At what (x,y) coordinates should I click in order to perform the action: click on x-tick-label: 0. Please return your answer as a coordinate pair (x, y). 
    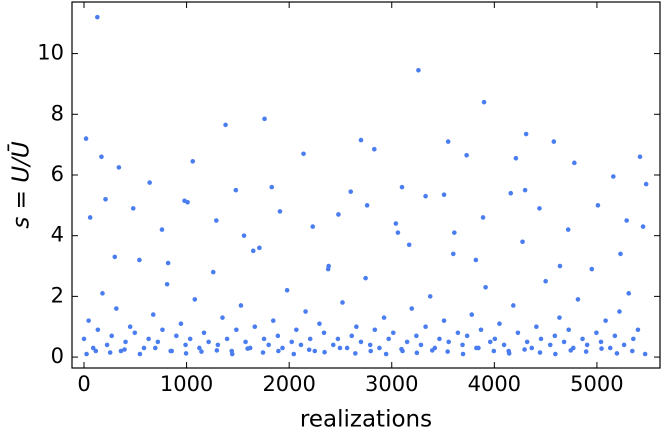
    Looking at the image, I should click on (83, 384).